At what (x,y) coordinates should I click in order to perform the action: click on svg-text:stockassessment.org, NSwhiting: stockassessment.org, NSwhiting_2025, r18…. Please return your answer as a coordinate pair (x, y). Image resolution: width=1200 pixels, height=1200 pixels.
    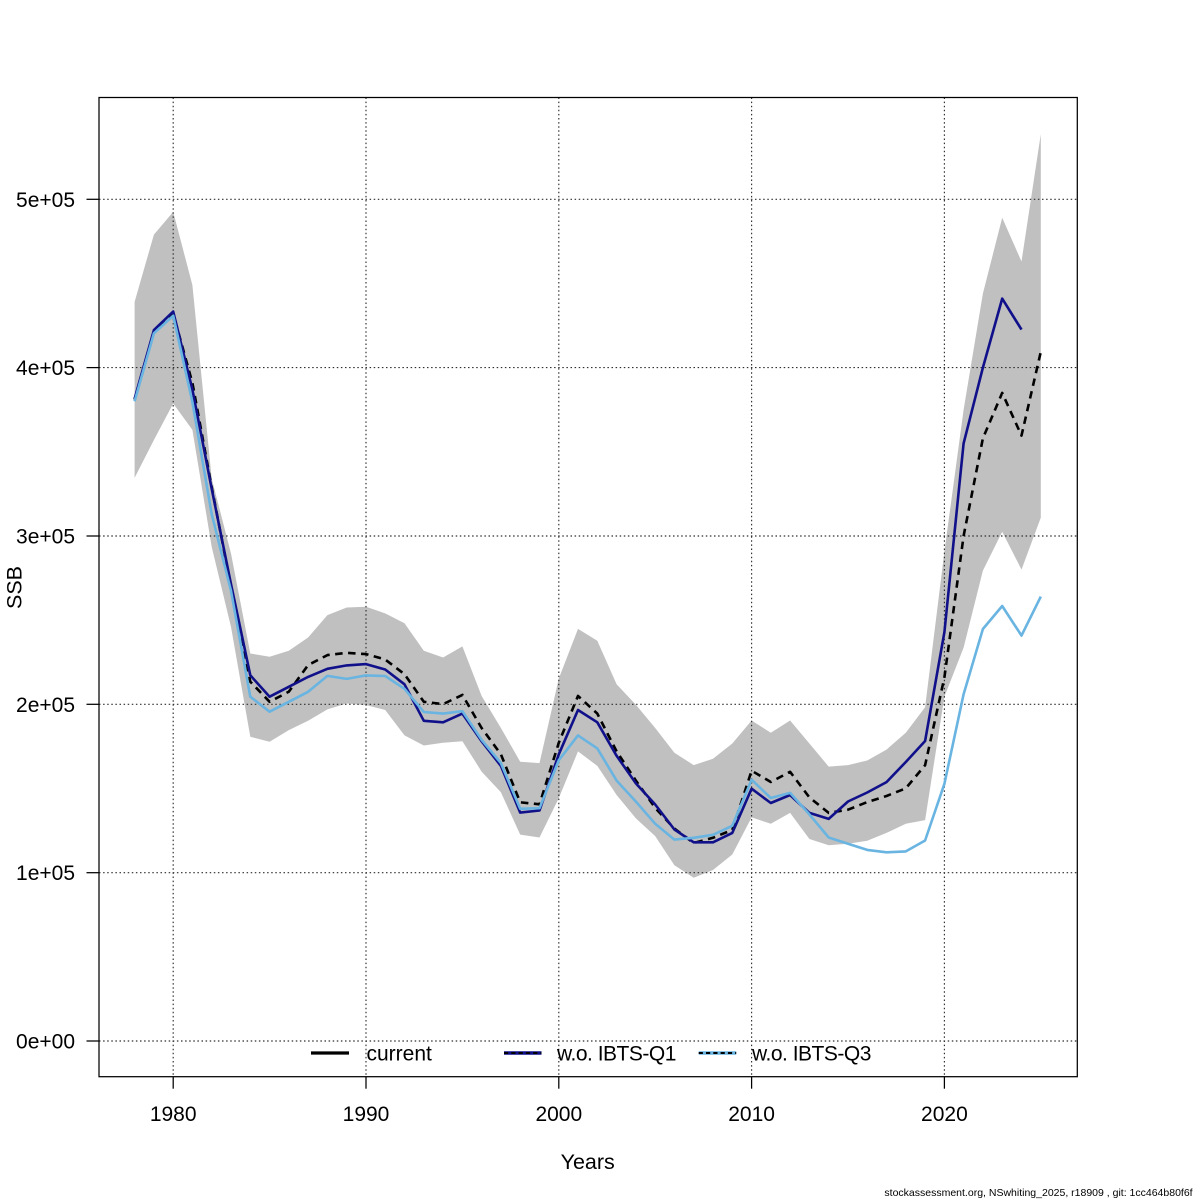
    Looking at the image, I should click on (1038, 1193).